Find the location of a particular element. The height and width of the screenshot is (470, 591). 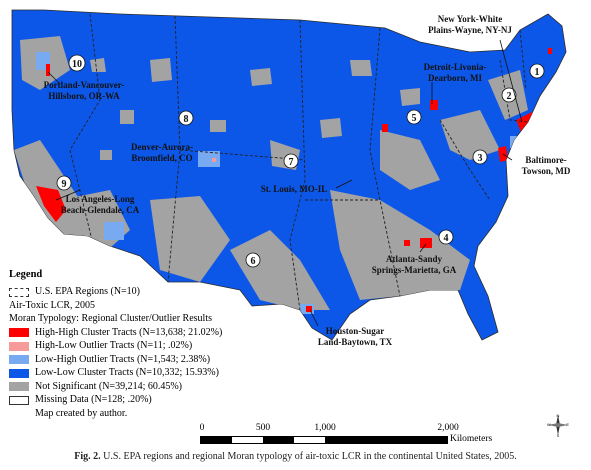

svg-text: 10 is located at coordinates (77, 64).